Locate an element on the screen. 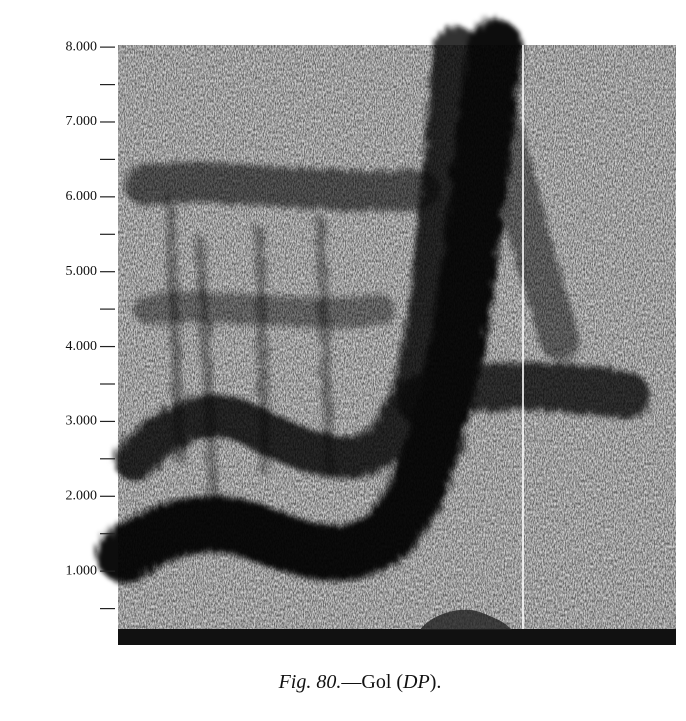  y-tick-label: 2.000 is located at coordinates (82, 495).